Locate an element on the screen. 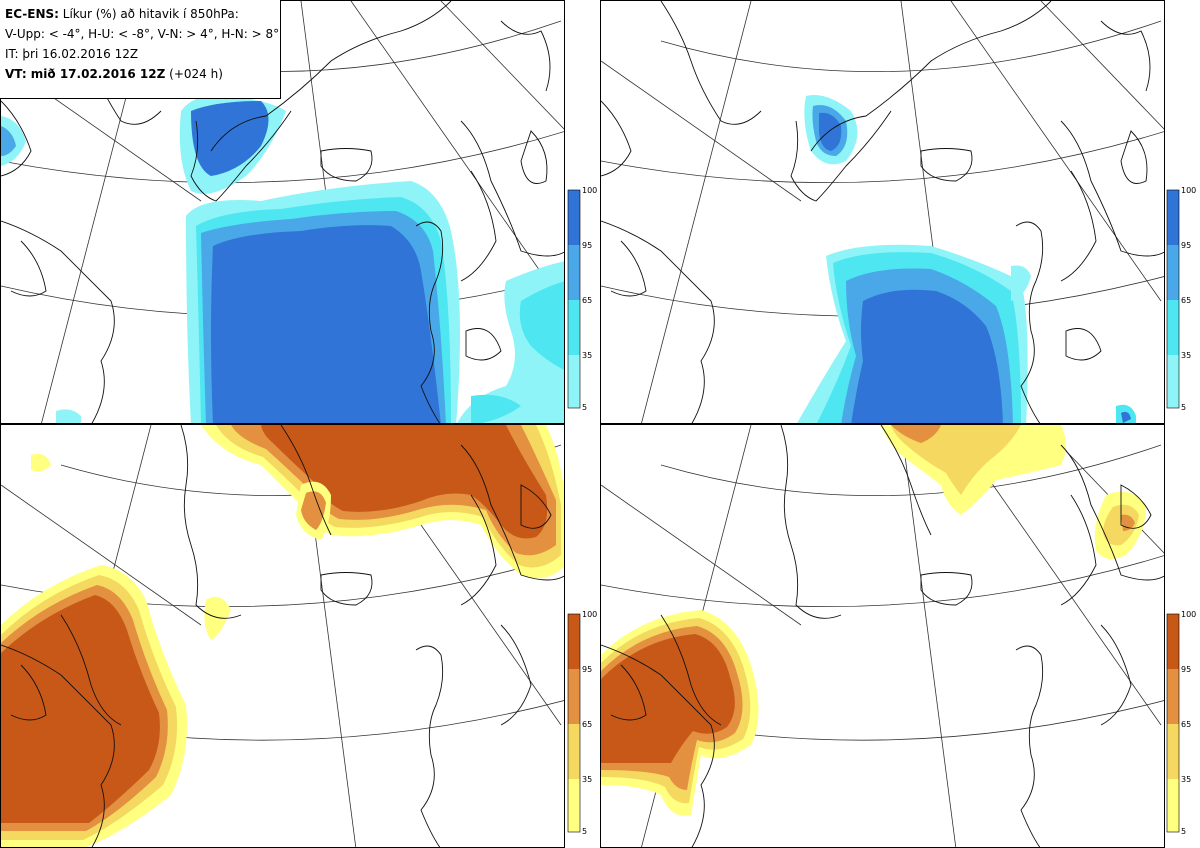 The width and height of the screenshot is (1200, 848). valid-time: VT: mið 17.02.2016 12Z is located at coordinates (85, 74).